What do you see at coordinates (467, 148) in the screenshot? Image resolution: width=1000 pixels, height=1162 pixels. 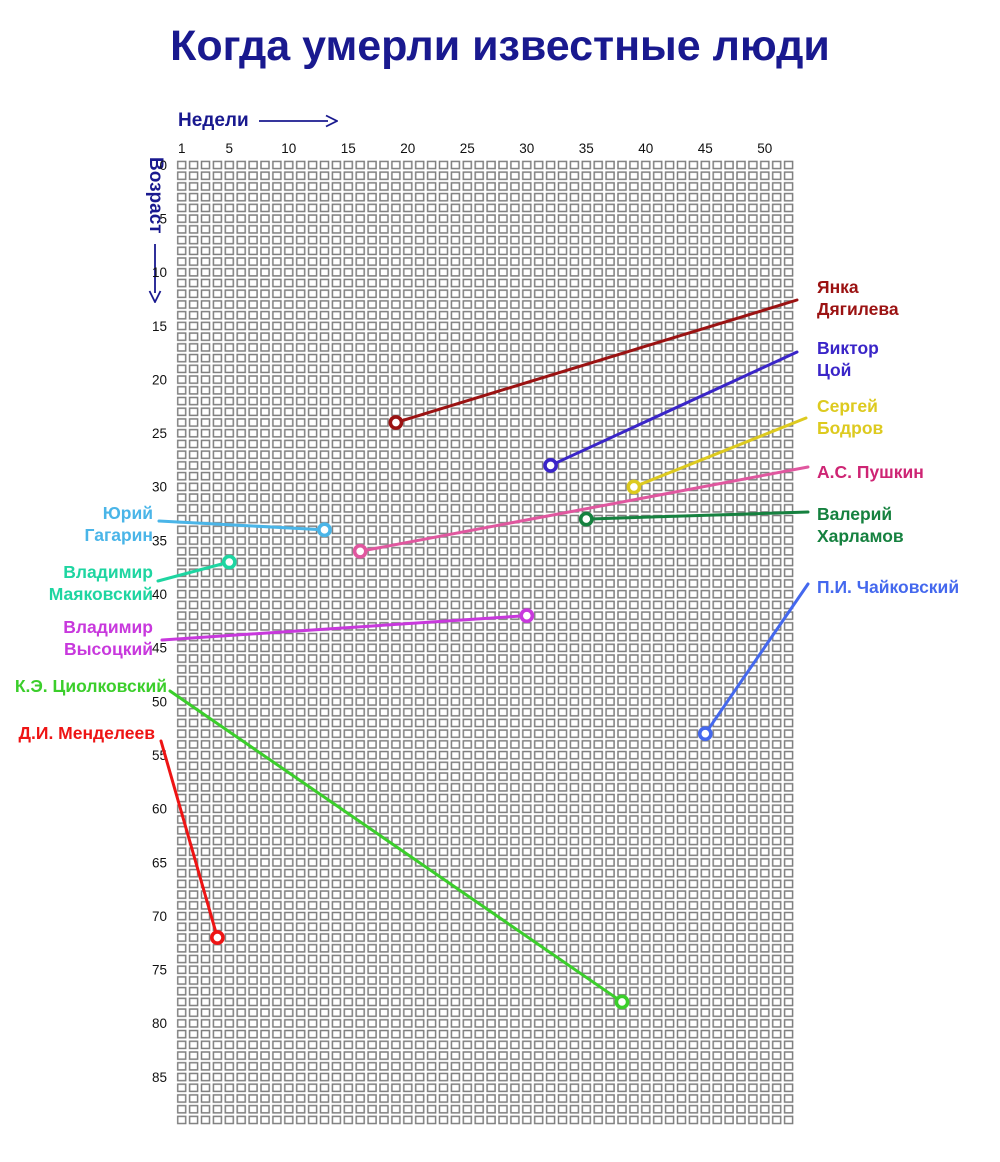 I see `x-tick-label: 25` at bounding box center [467, 148].